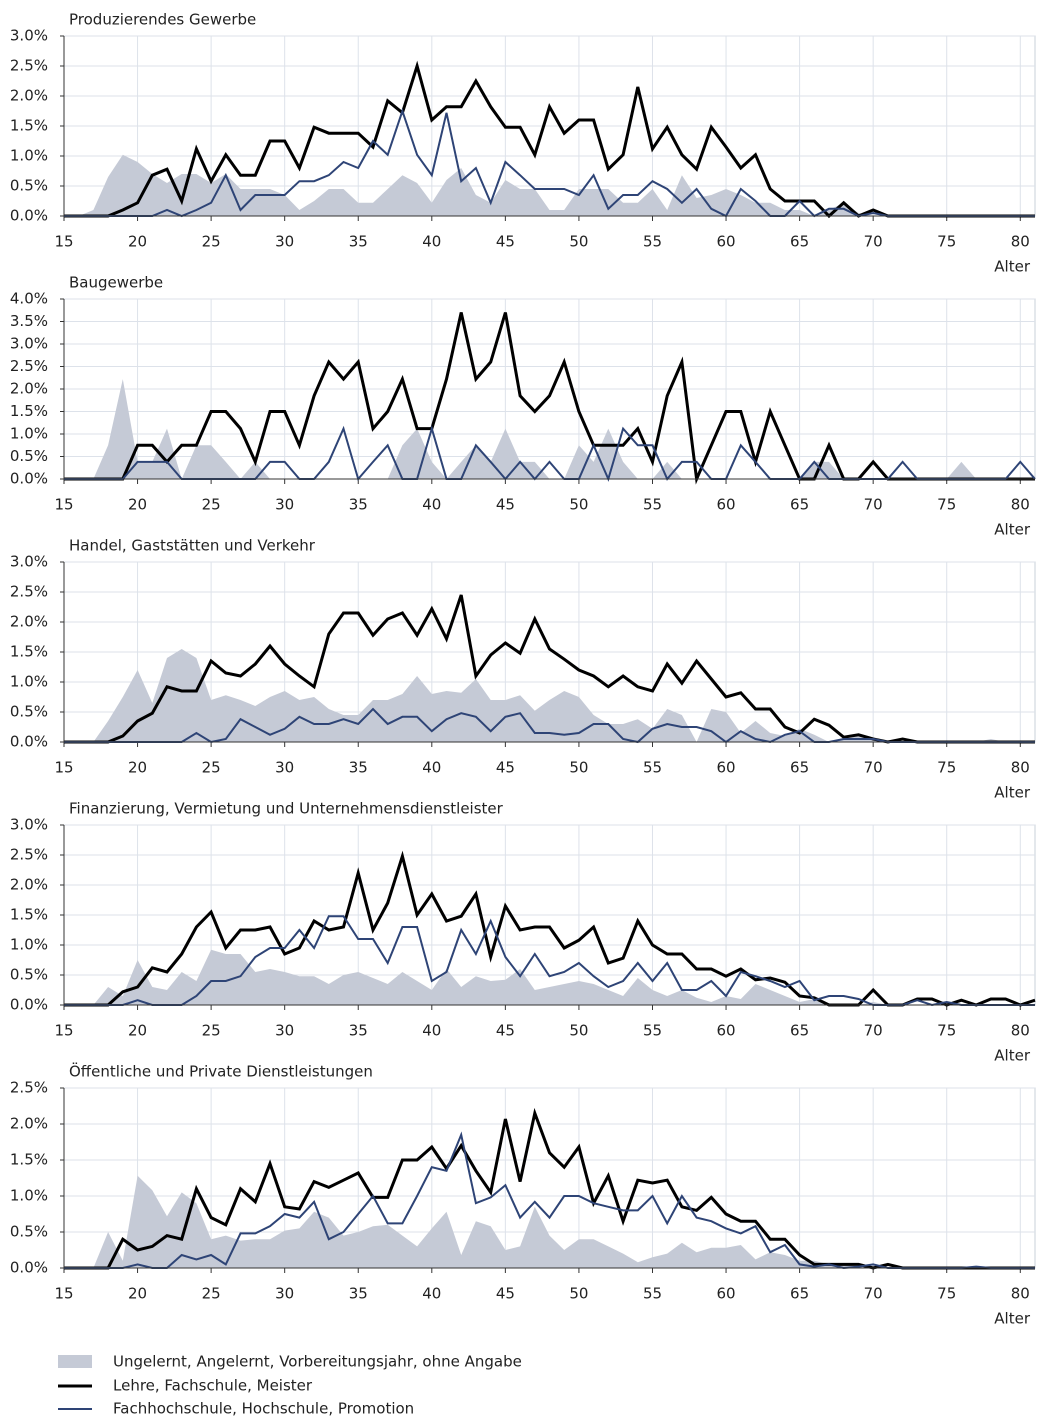 The height and width of the screenshot is (1419, 1037). I want to click on legend-label: Fachhochschule, Hochschule, Promotion, so click(263, 1409).